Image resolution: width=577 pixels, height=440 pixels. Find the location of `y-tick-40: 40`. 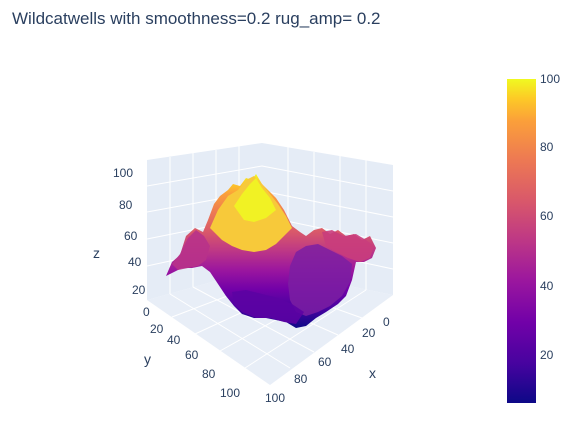

y-tick-40: 40 is located at coordinates (174, 340).